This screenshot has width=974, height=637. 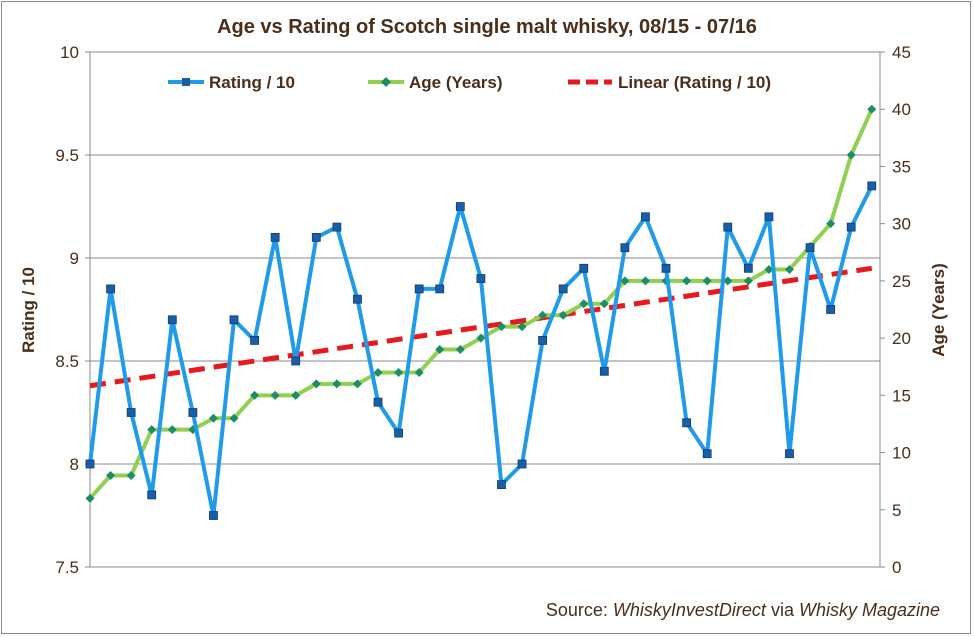 What do you see at coordinates (901, 453) in the screenshot?
I see `right-tick-label: 10` at bounding box center [901, 453].